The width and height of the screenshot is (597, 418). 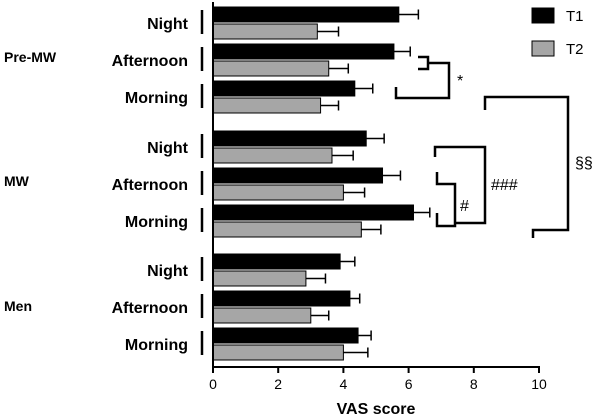 I want to click on bracket-hash, so click(x=446, y=205).